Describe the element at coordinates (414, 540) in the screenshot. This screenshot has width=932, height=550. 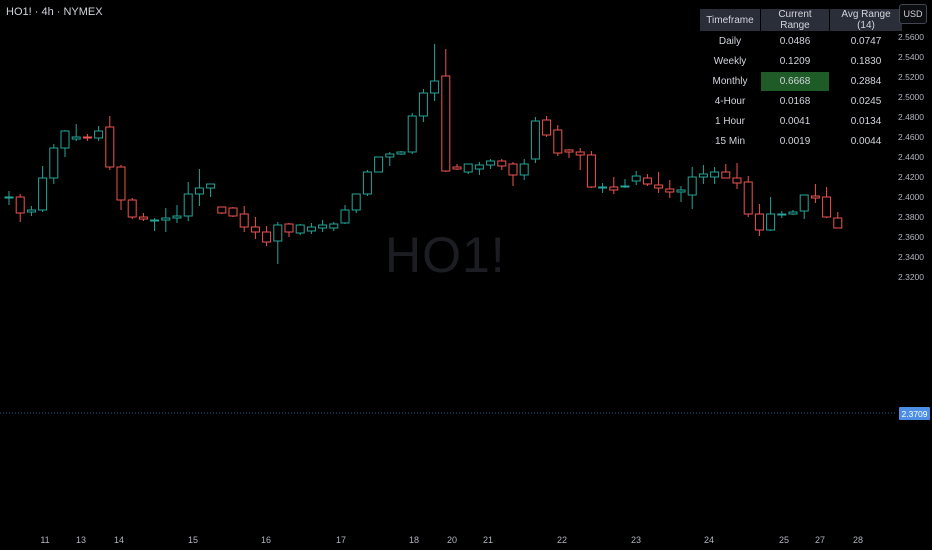
I see `time-axis-label: 18` at that location.